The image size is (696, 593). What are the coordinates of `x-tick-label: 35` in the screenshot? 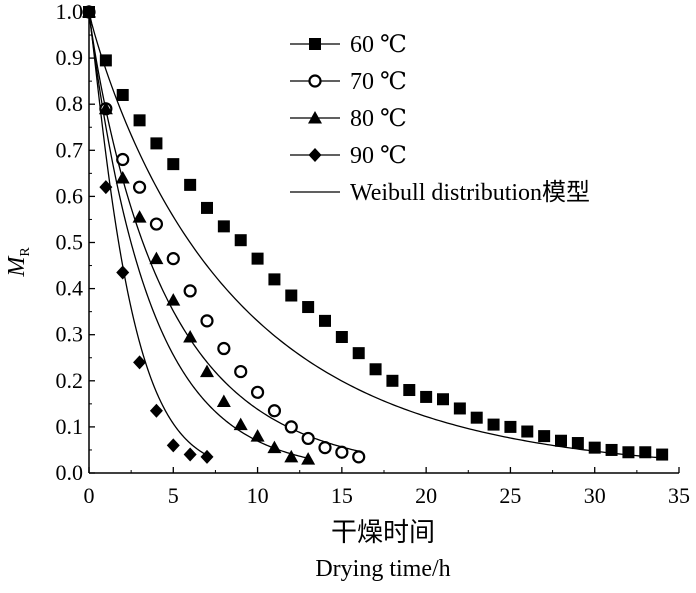 It's located at (679, 495).